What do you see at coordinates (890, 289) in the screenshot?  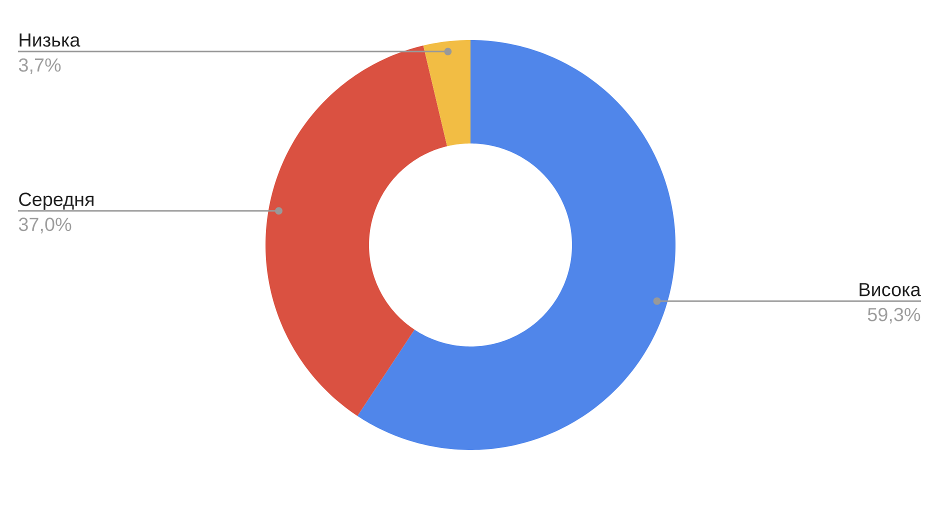 I see `slice-label: Висока` at bounding box center [890, 289].